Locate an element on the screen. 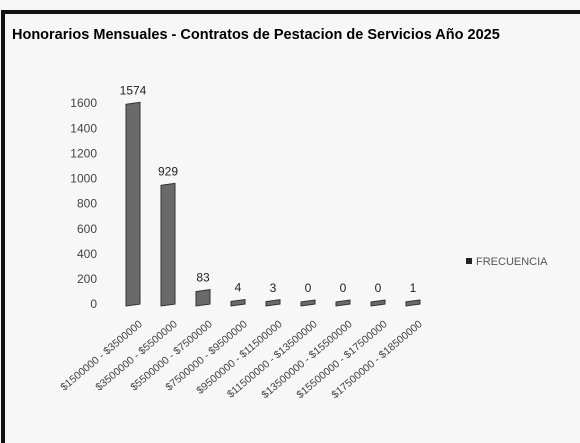 The width and height of the screenshot is (580, 443). y-tick-label: 1000 is located at coordinates (83, 179).